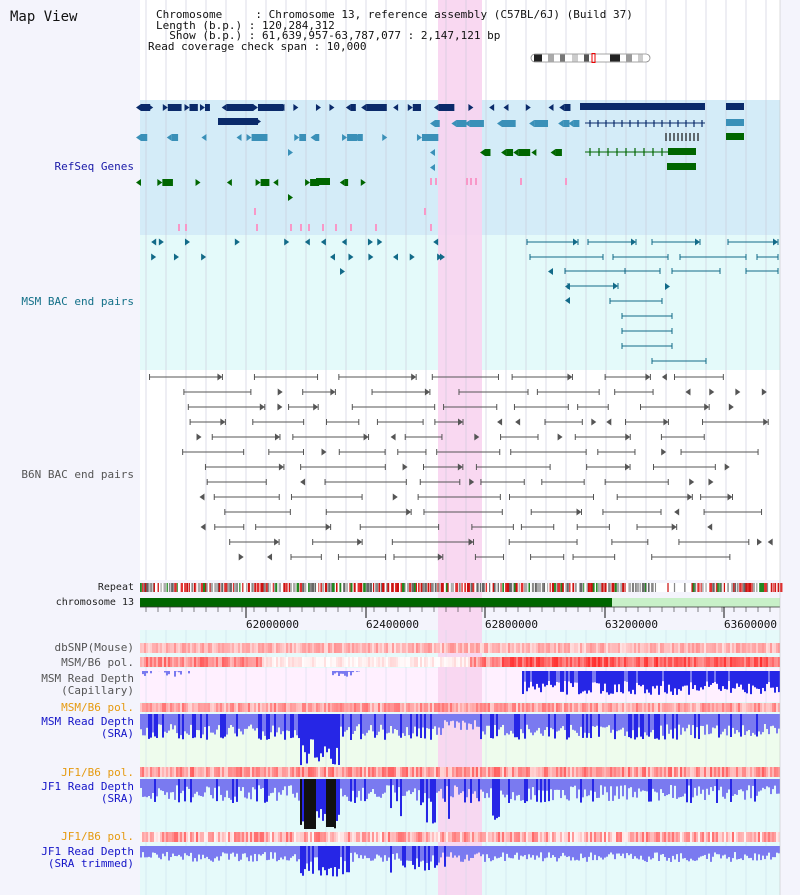  What do you see at coordinates (87, 728) in the screenshot?
I see `track-label-msm-depth-sra: MSM Read Depth (SRA)` at bounding box center [87, 728].